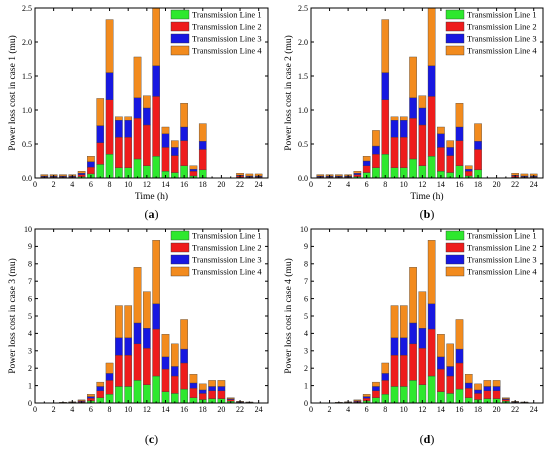 The image size is (550, 452). Describe the element at coordinates (27, 178) in the screenshot. I see `y-tick-label: 0.0` at that location.